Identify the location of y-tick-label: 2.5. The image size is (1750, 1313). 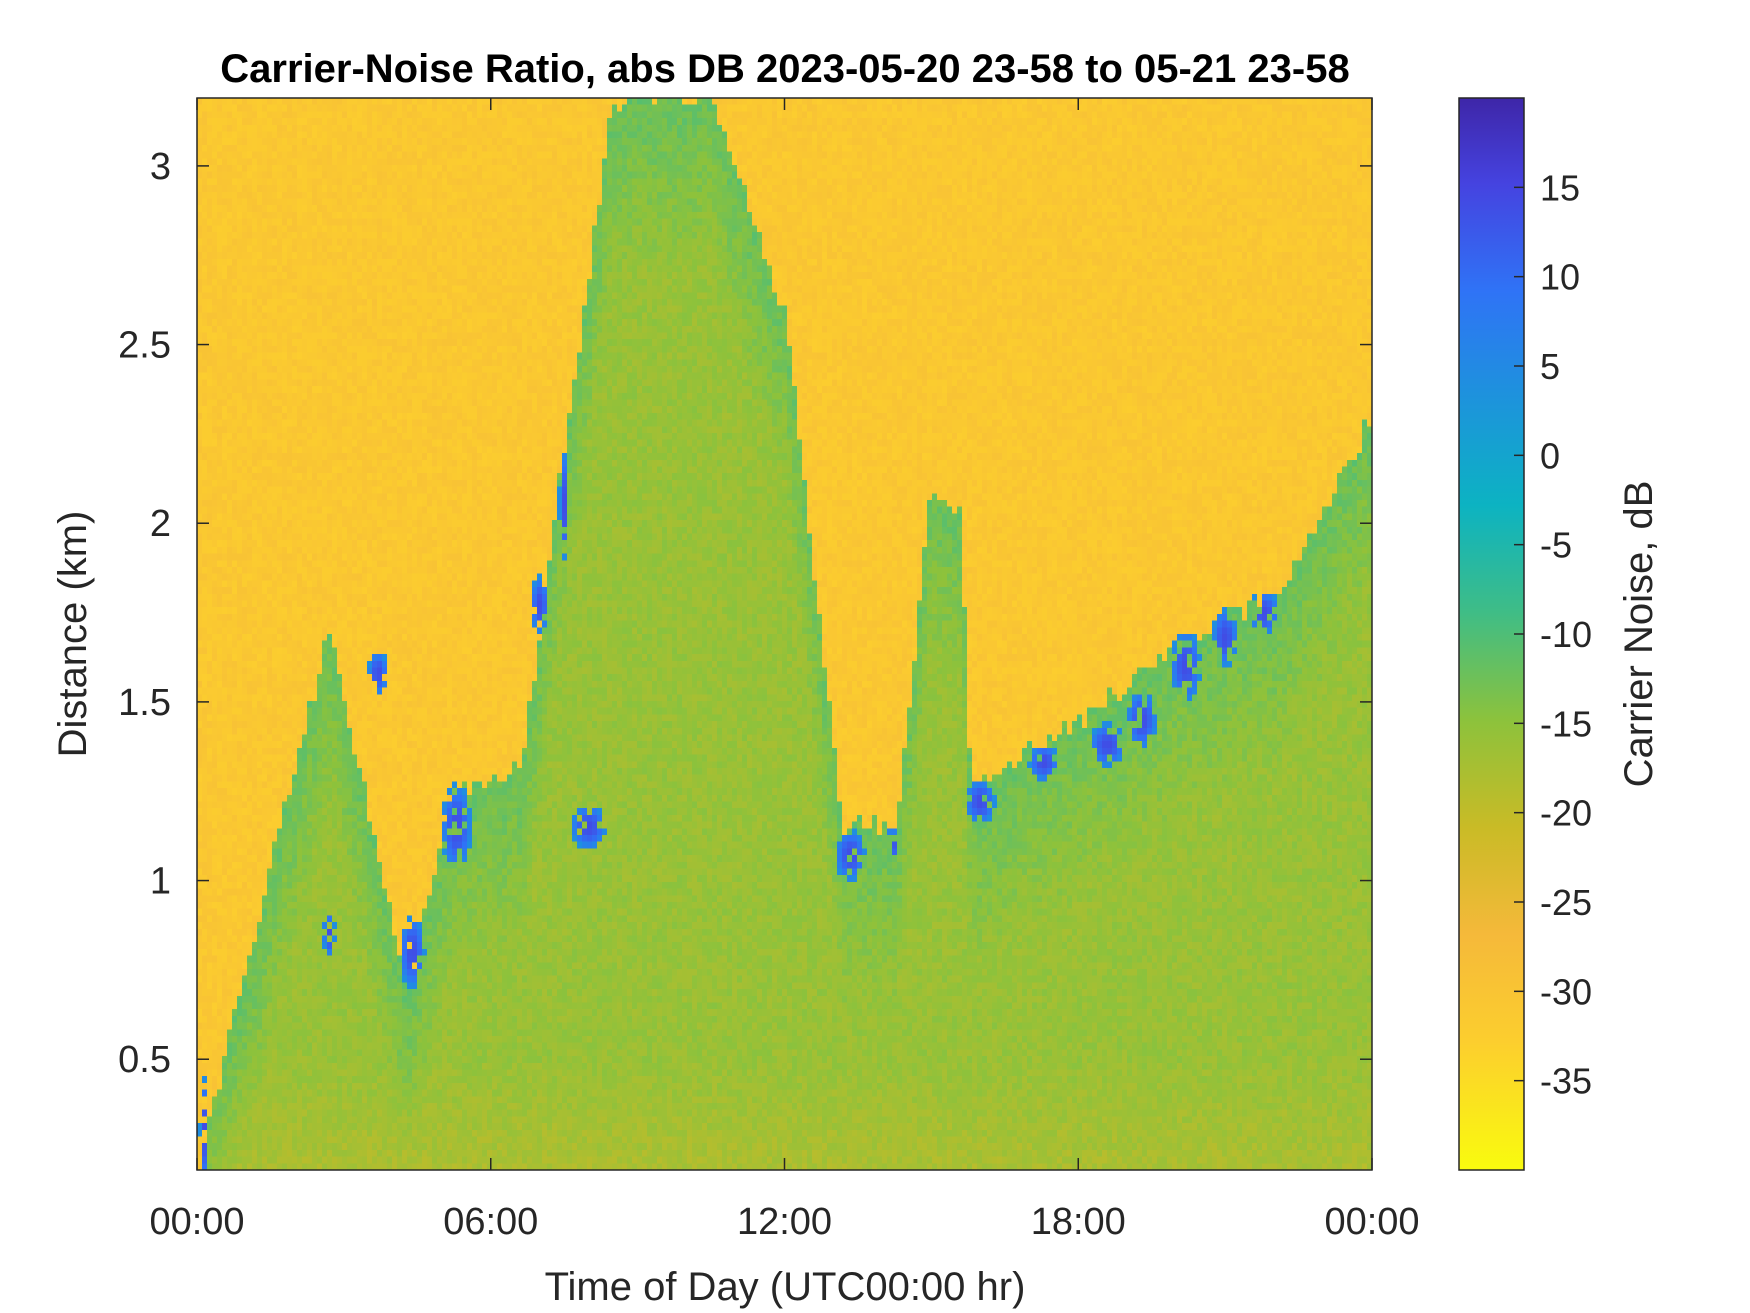
(144, 346).